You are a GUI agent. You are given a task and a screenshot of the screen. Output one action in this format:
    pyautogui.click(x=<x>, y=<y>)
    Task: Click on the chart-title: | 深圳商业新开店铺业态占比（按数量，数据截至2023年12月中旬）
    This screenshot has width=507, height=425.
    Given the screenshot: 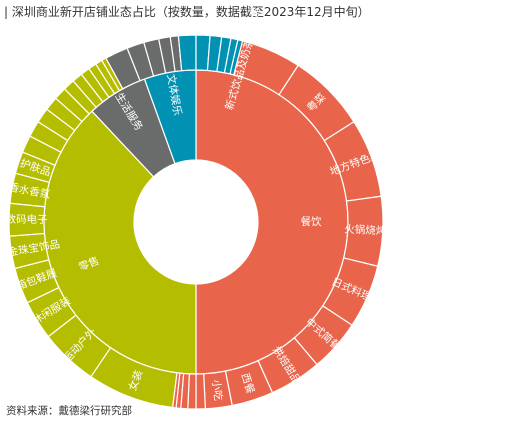 What is the action you would take?
    pyautogui.click(x=187, y=12)
    